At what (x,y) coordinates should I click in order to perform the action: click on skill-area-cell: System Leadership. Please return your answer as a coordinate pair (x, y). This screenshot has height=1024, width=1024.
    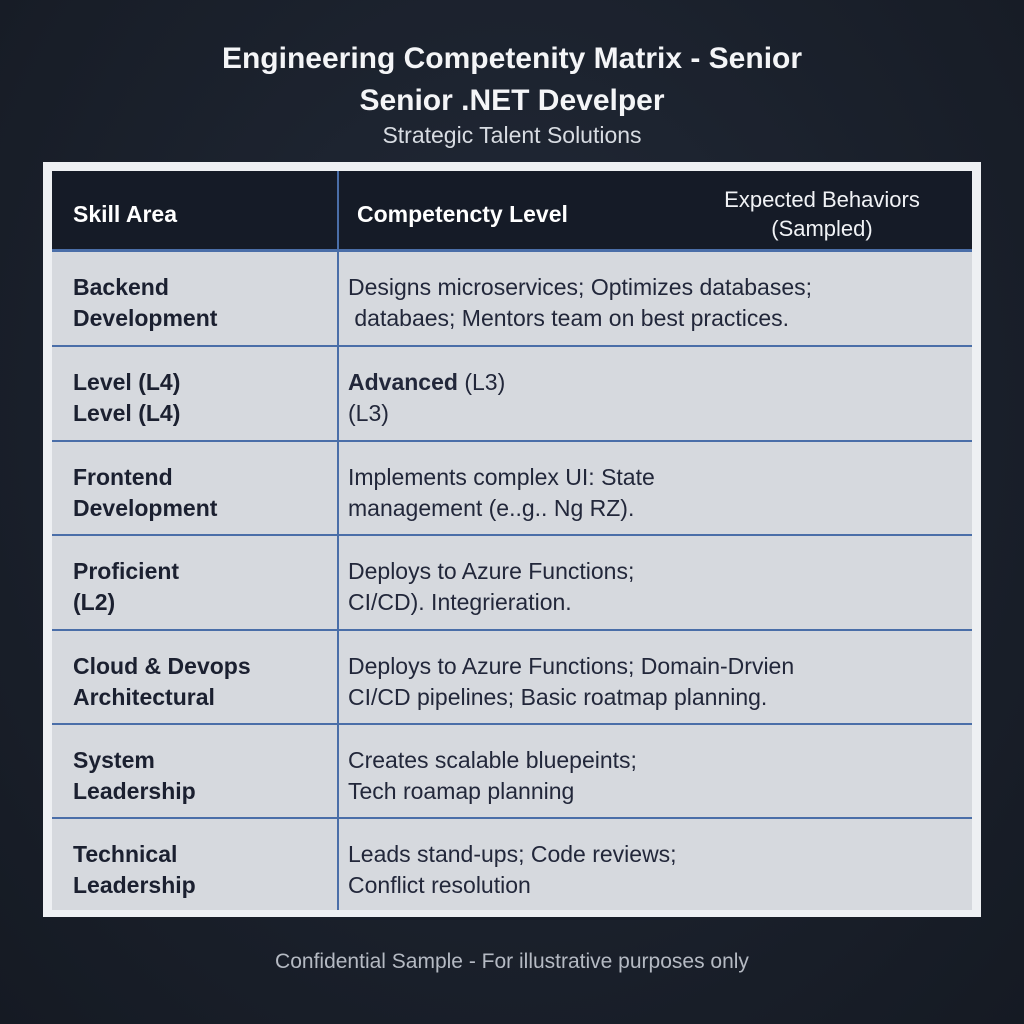
    Looking at the image, I should click on (134, 776).